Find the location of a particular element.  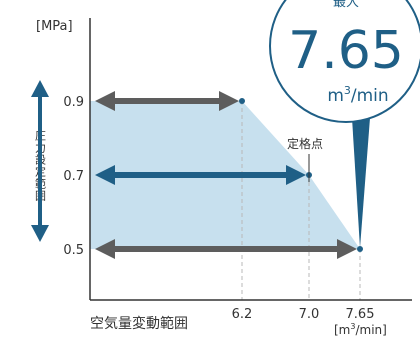

callout-pointer is located at coordinates (361, 183).